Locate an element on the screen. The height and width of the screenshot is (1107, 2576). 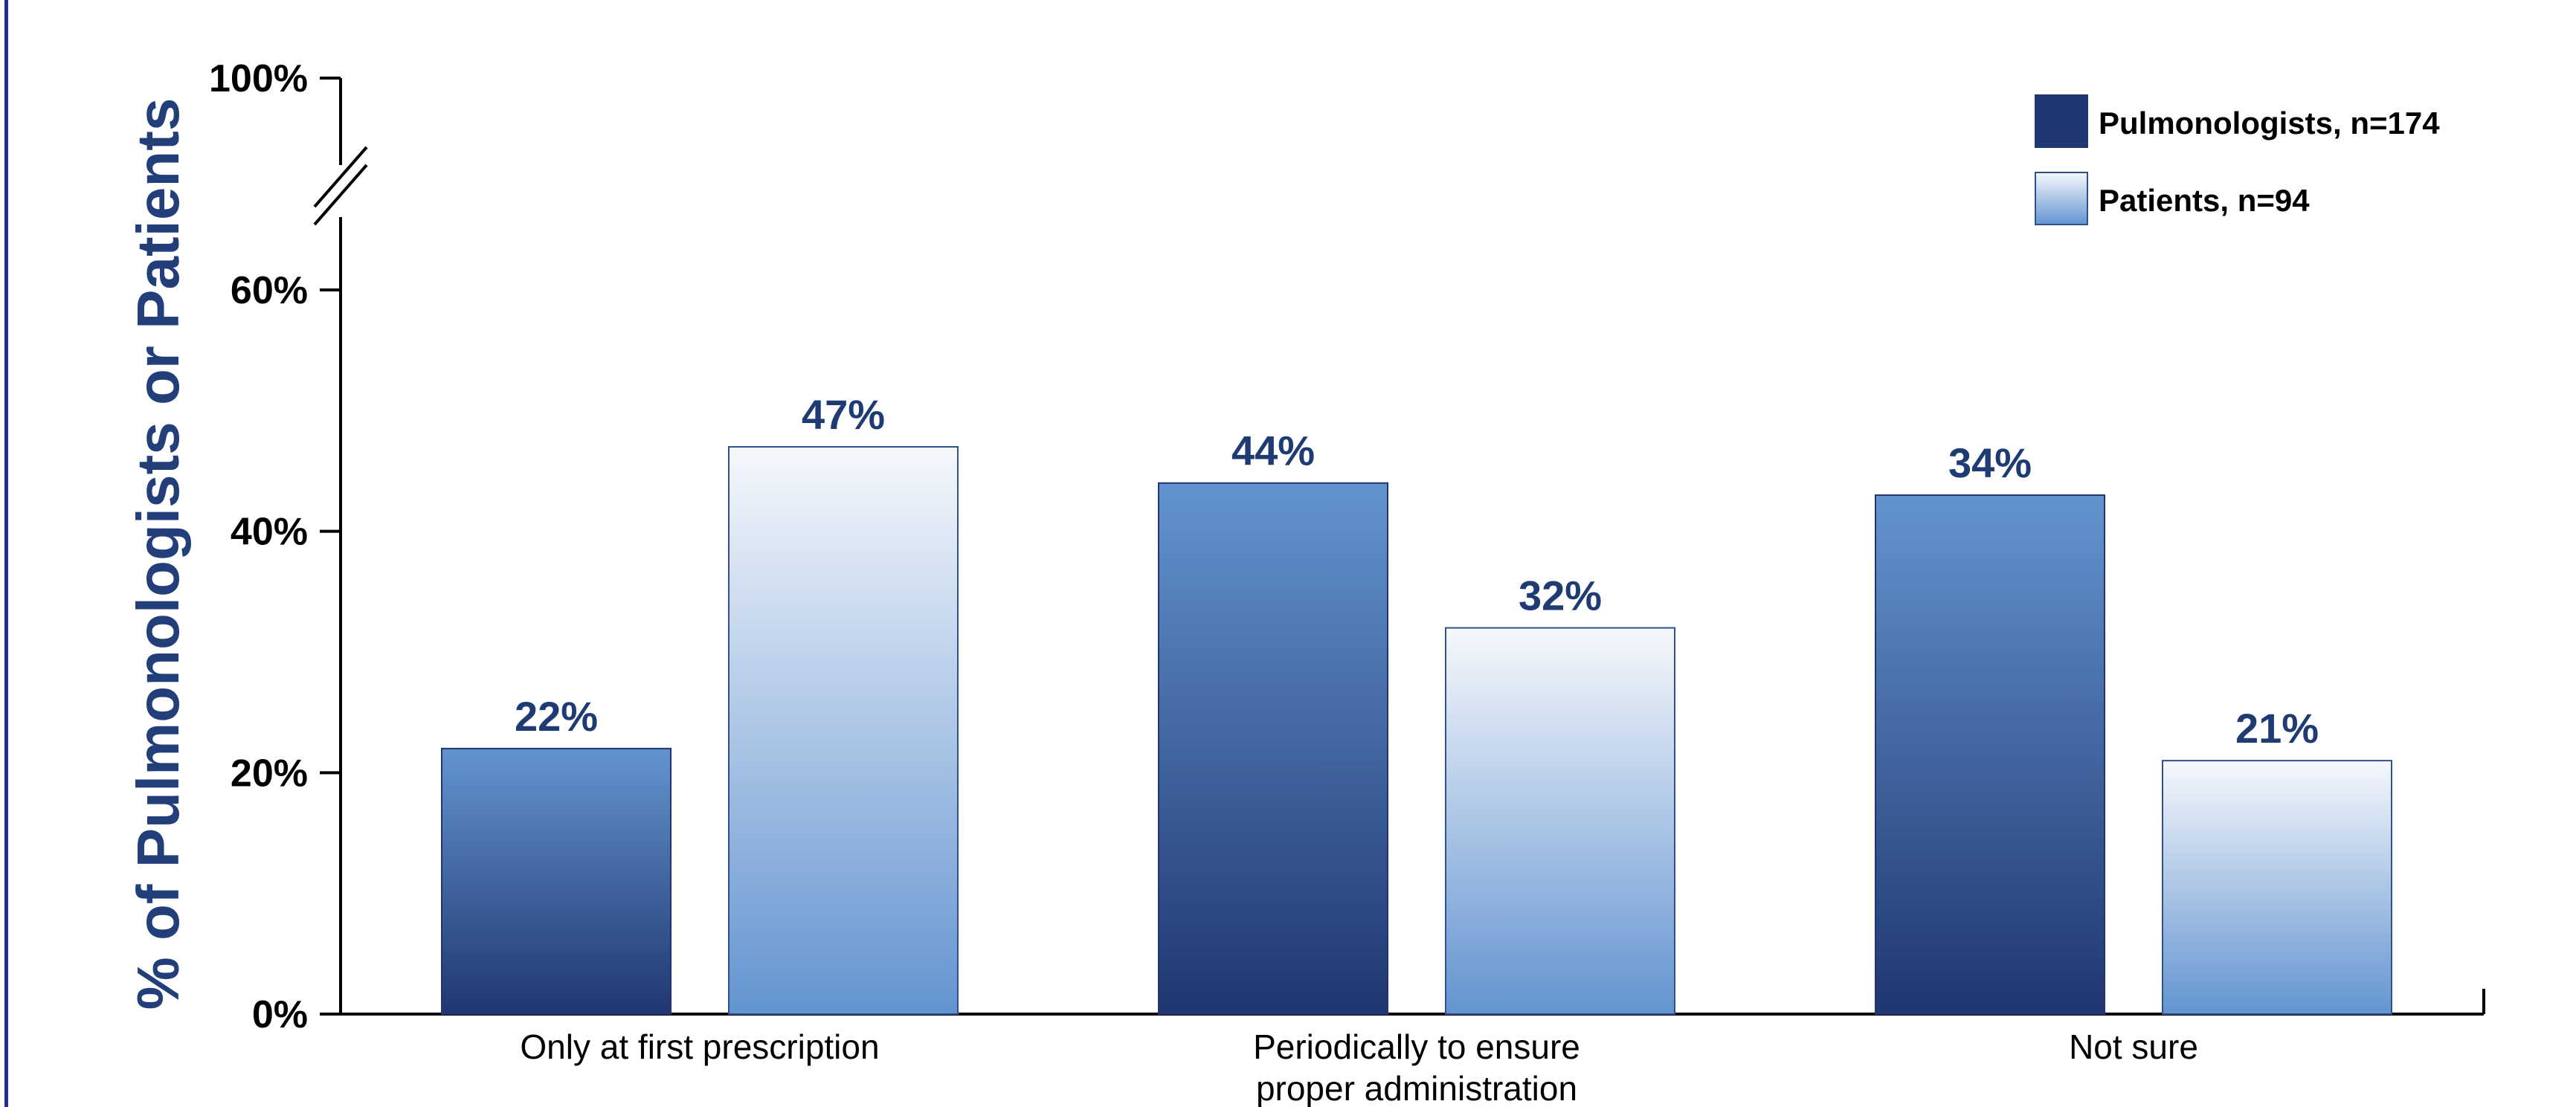
y-axis-title: % of Pulmonologists or Patients is located at coordinates (158, 554).